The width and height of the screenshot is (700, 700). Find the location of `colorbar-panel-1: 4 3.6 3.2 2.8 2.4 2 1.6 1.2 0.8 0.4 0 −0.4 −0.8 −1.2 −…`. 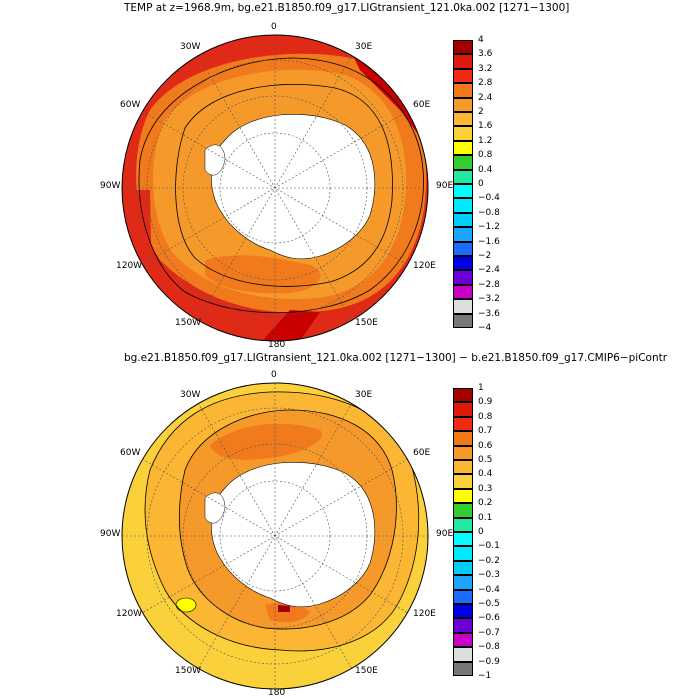

colorbar-panel-1: 4 3.6 3.2 2.8 2.4 2 1.6 1.2 0.8 0.4 0 −0.4 −0.8 −1.2 −… is located at coordinates (483, 184).